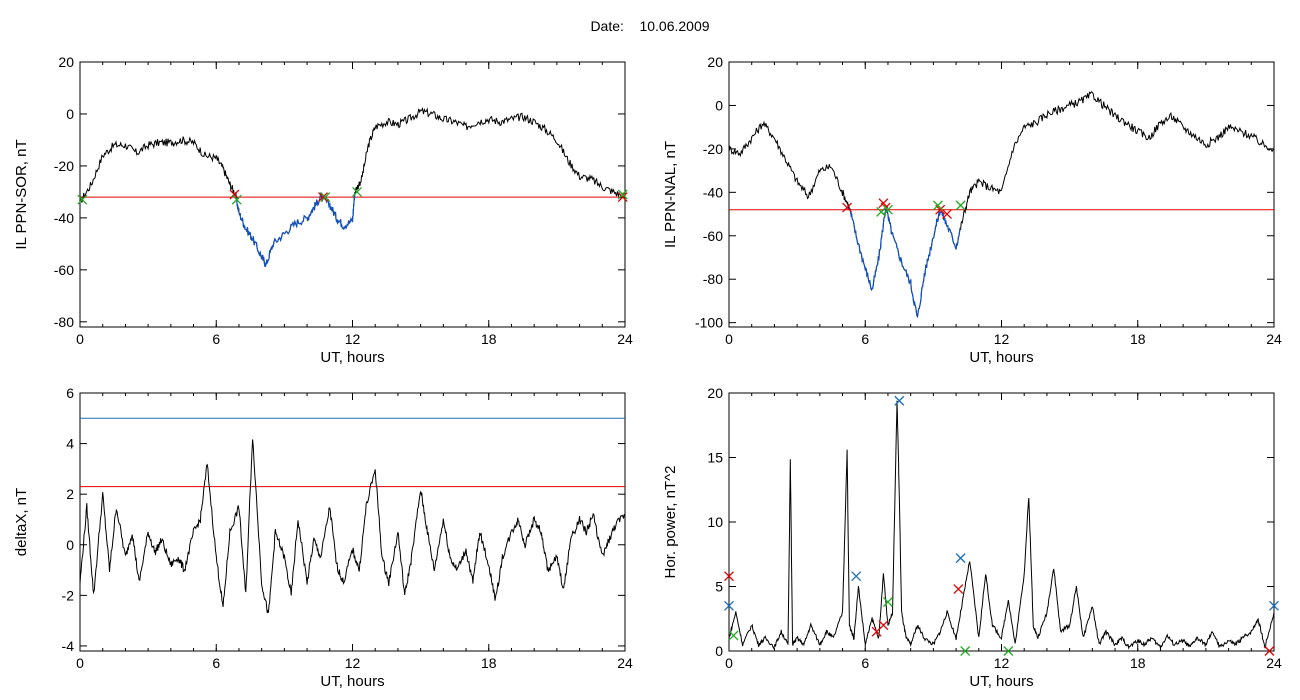 The image size is (1300, 700). I want to click on date-value: 10.06.2009, so click(674, 26).